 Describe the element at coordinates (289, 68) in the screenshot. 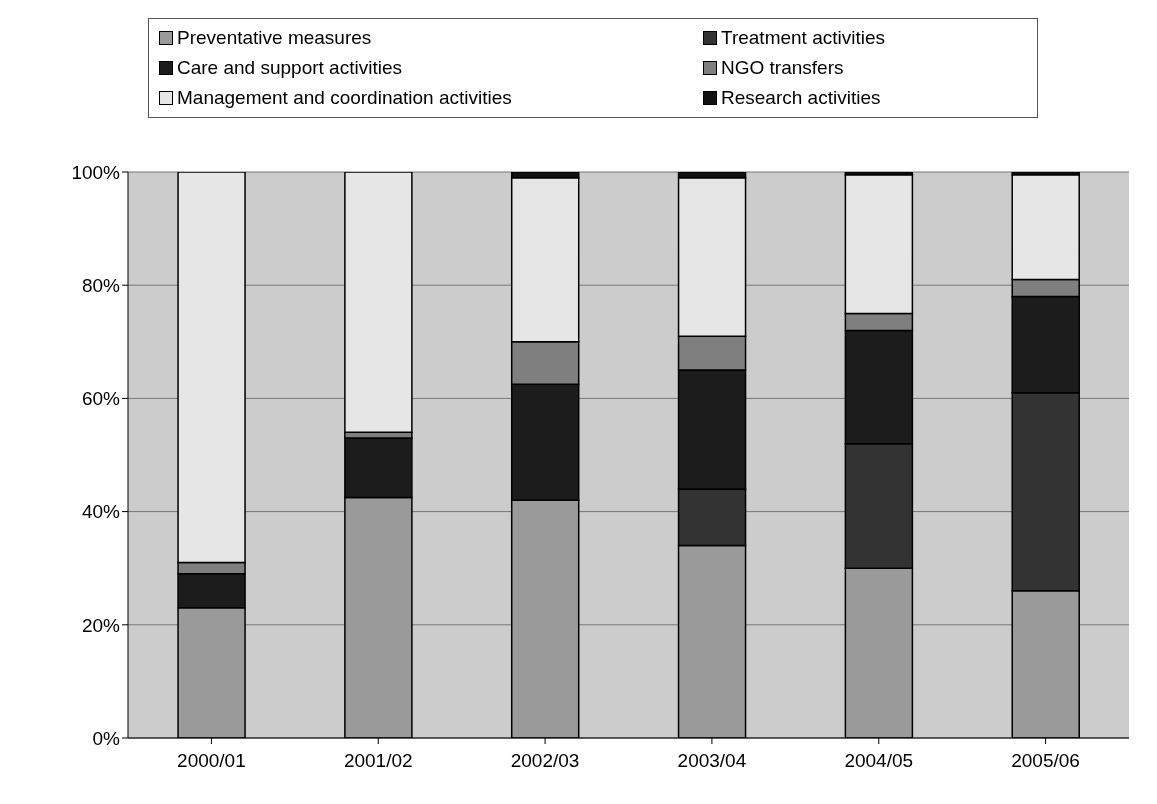

I see `legend-label: Care and support activities` at that location.